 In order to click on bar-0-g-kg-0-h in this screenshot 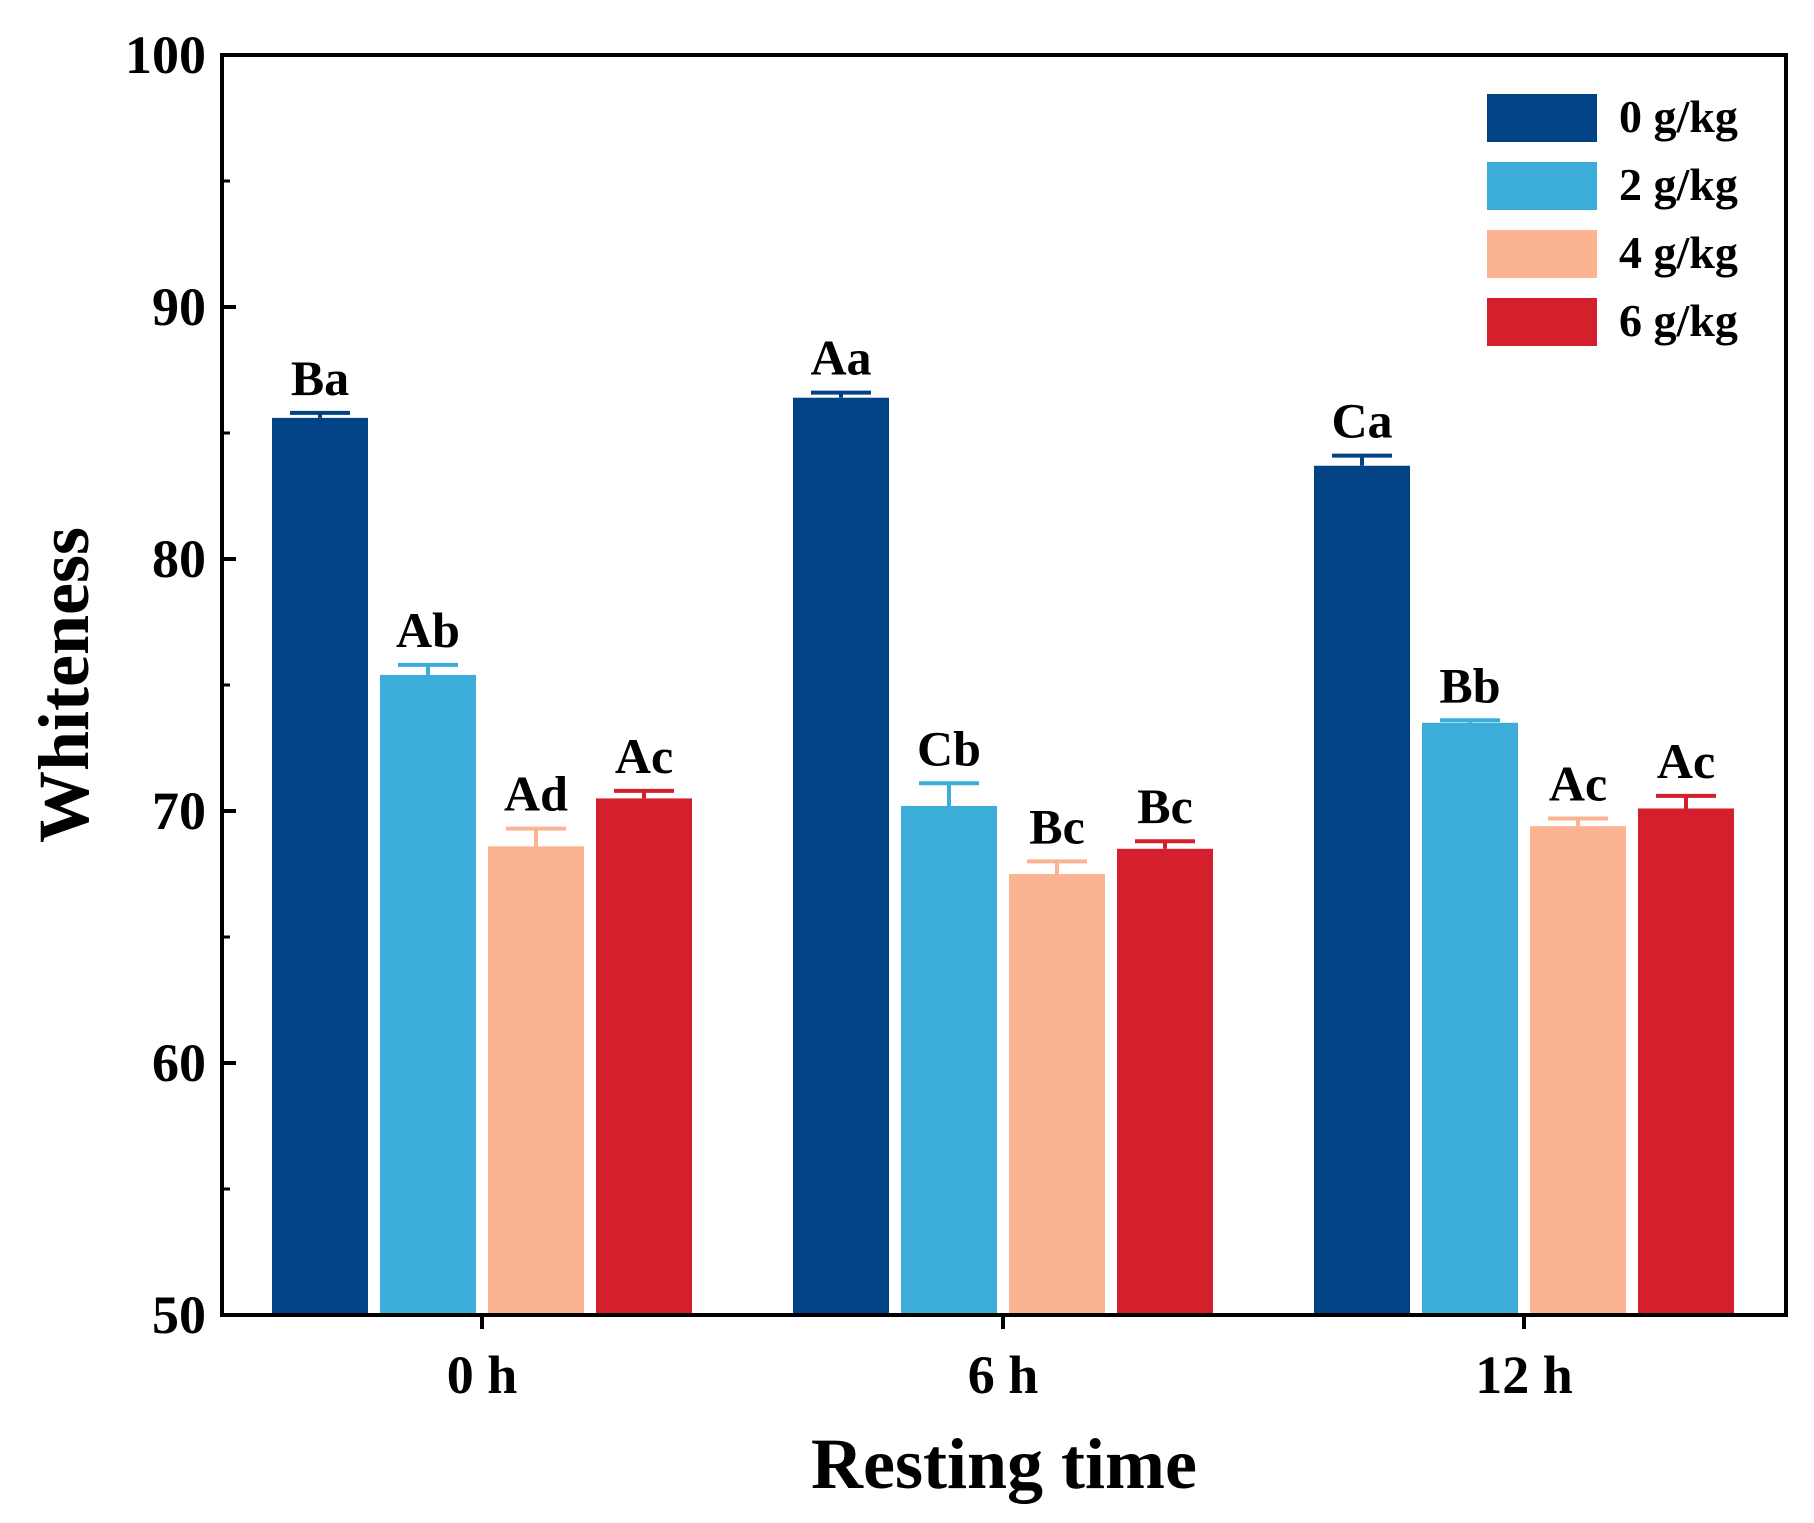, I will do `click(320, 866)`.